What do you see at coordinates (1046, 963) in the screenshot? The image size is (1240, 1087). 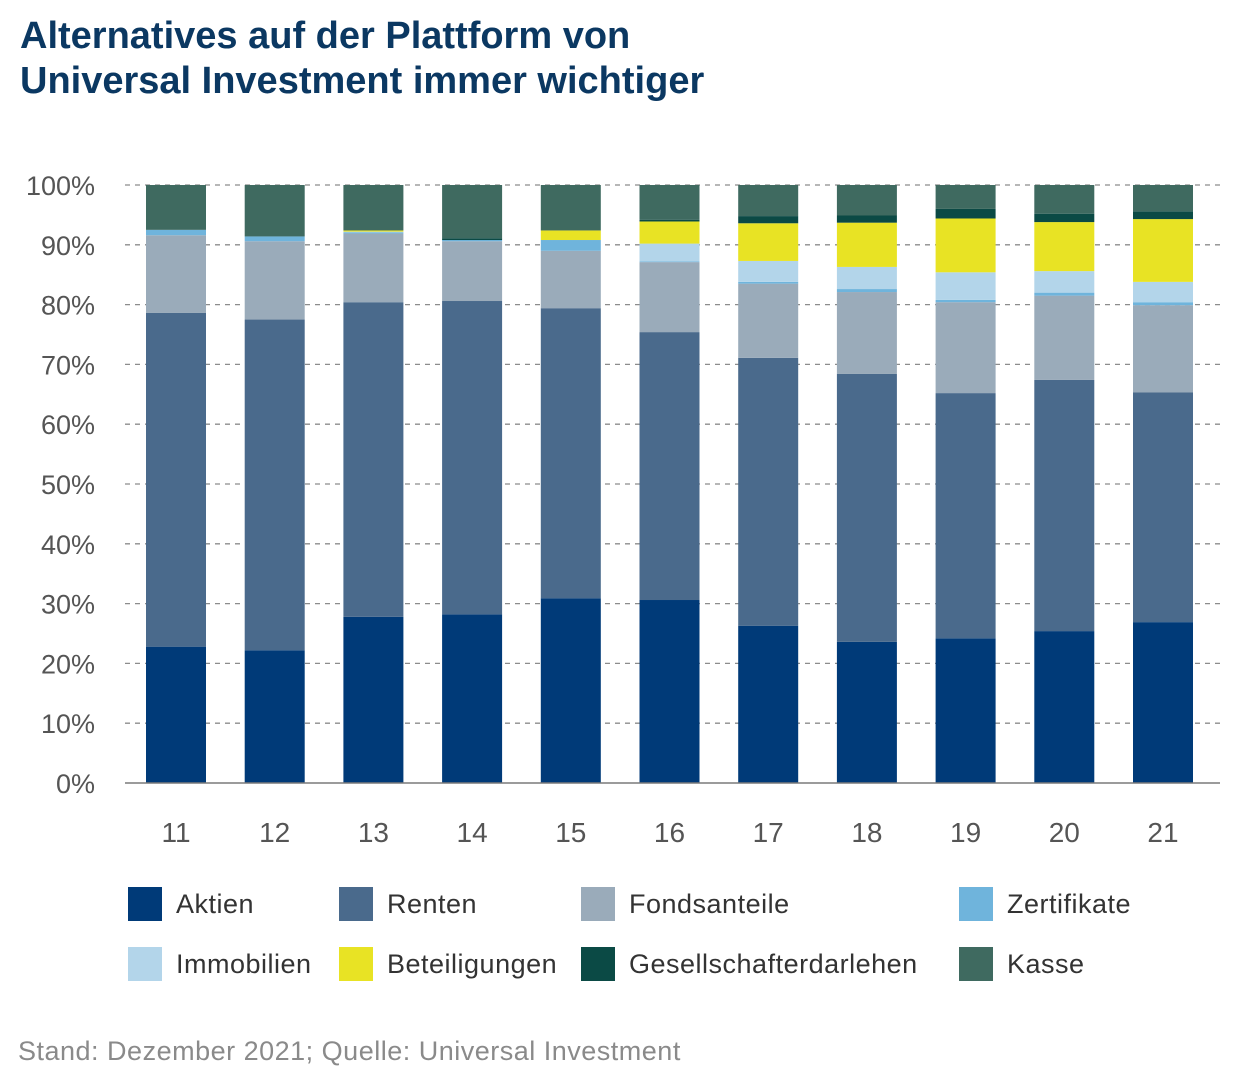 I see `legend-label: Kasse` at bounding box center [1046, 963].